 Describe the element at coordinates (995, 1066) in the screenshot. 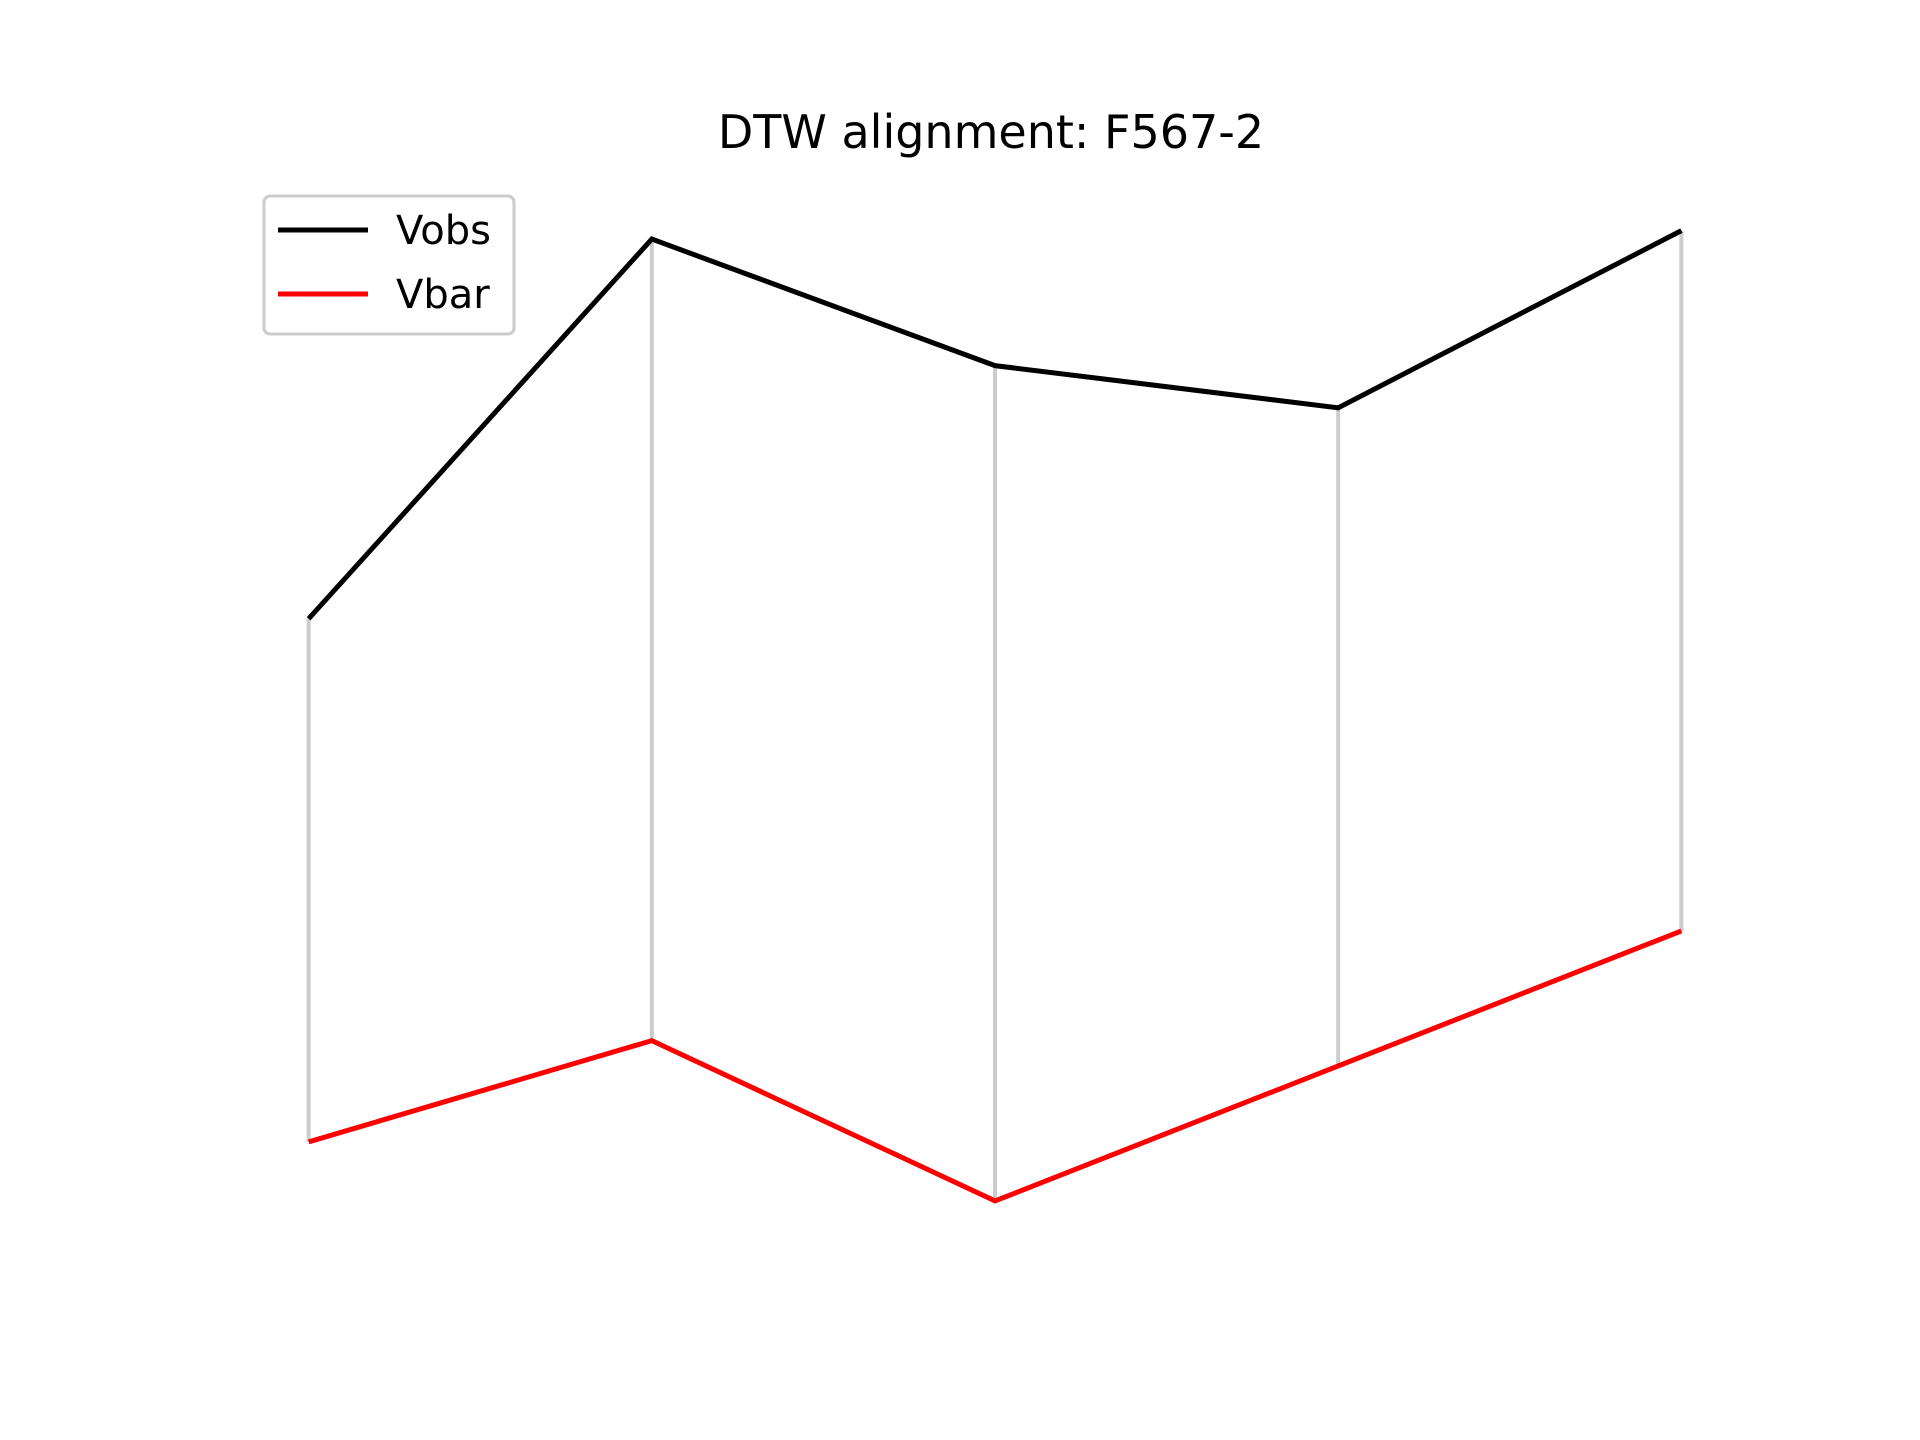

I see `series-line-vbar` at that location.